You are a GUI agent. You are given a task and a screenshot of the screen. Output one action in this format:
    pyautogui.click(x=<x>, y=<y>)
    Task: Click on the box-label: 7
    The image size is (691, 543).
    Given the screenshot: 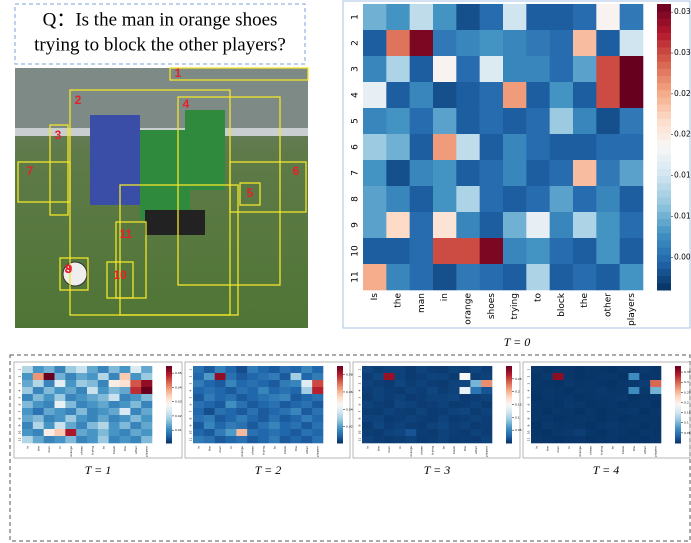 What is the action you would take?
    pyautogui.click(x=30, y=171)
    